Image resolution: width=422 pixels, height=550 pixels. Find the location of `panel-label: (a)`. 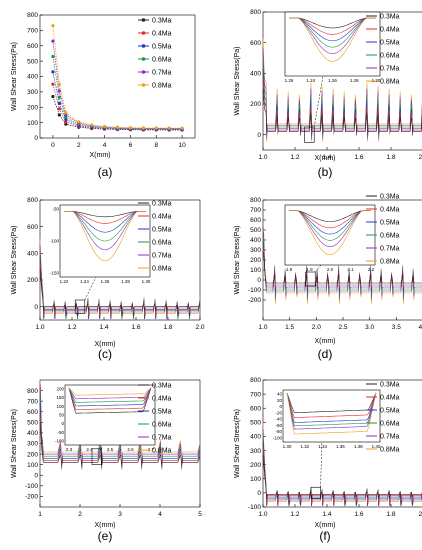

panel-label: (a) is located at coordinates (105, 172).